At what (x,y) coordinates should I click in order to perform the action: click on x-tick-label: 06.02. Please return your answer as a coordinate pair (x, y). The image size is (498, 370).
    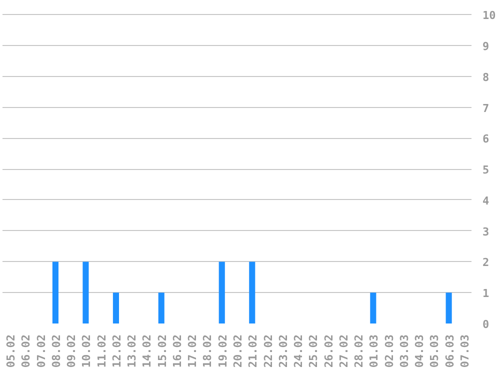
    Looking at the image, I should click on (26, 351).